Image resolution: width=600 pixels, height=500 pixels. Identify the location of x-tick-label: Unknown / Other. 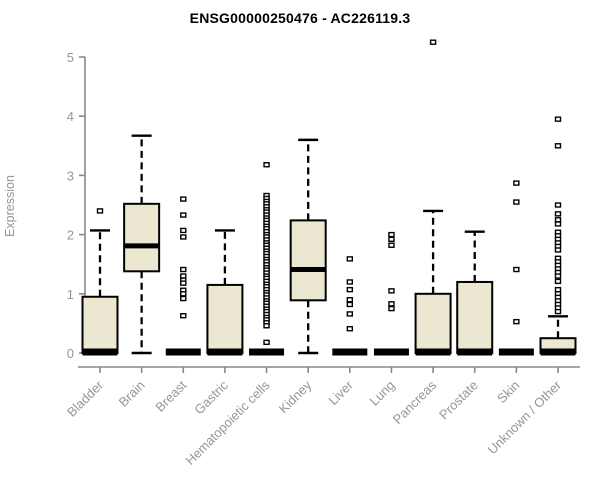
(525, 417).